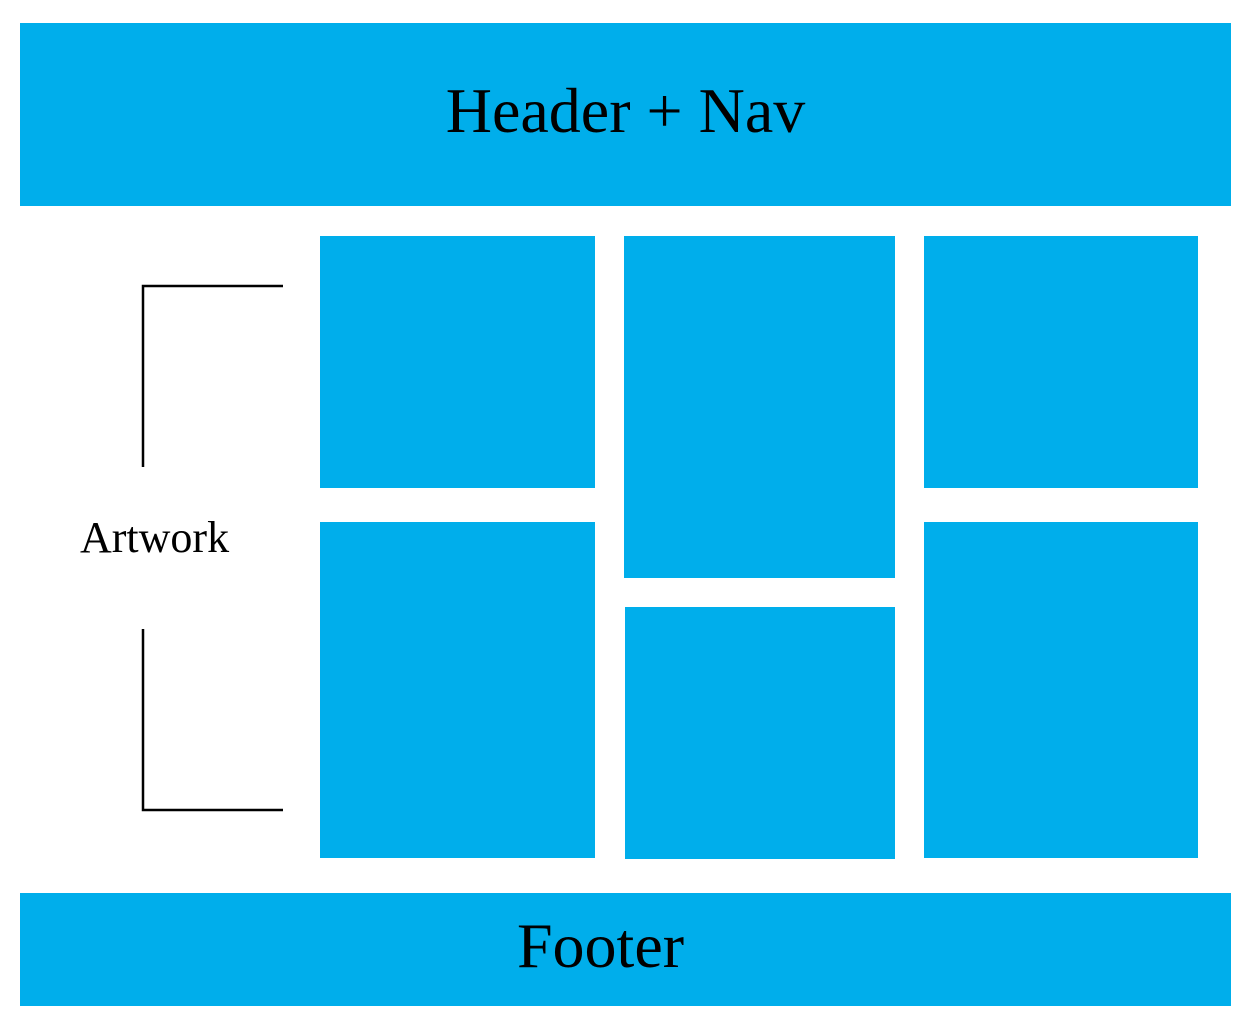 The image size is (1258, 1024). Describe the element at coordinates (212, 375) in the screenshot. I see `bracket-top` at that location.